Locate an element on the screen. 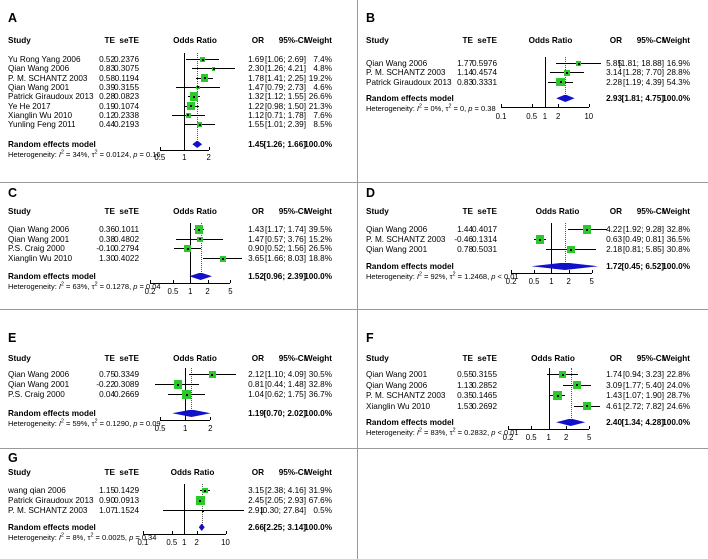 The height and width of the screenshot is (559, 708). ci-value: [1.92; 9.28] is located at coordinates (643, 229).